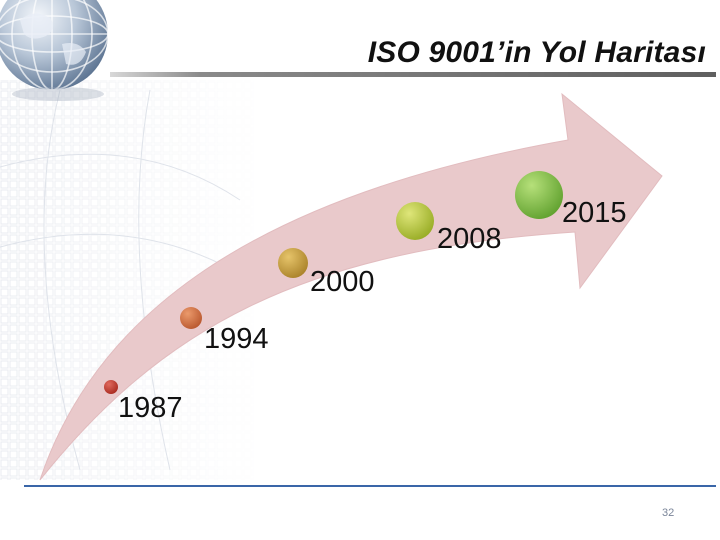  What do you see at coordinates (668, 513) in the screenshot?
I see `page-number: 32` at bounding box center [668, 513].